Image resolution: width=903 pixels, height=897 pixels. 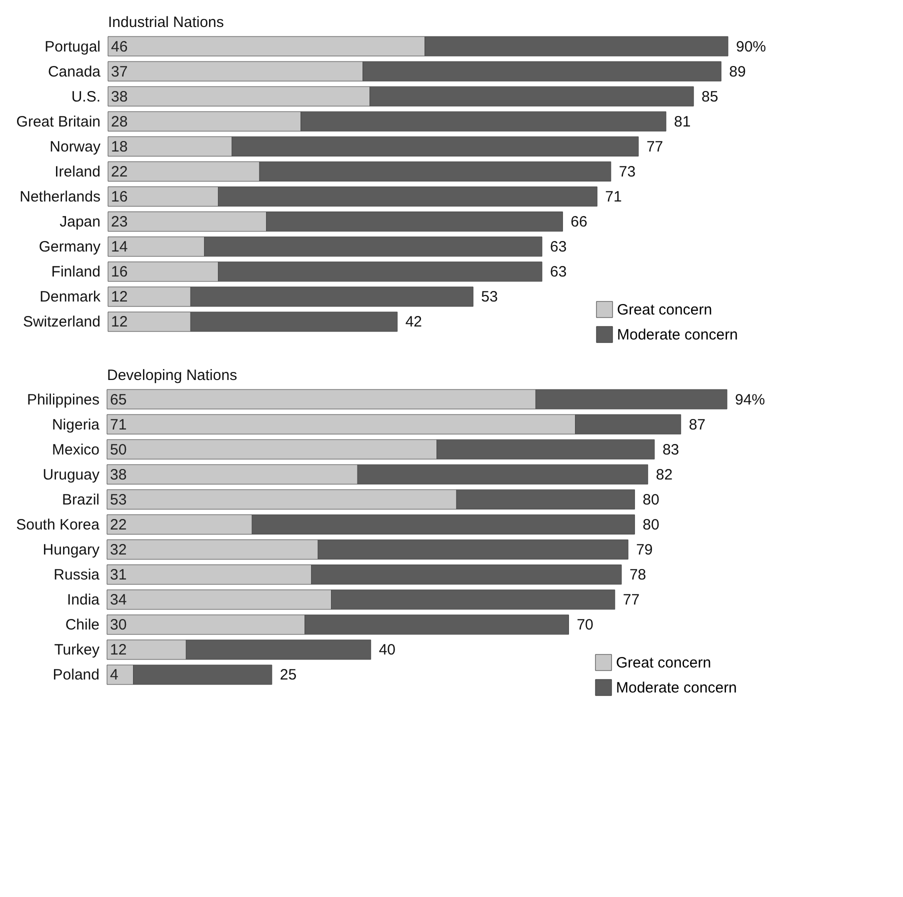 What do you see at coordinates (118, 499) in the screenshot?
I see `data-label: 53` at bounding box center [118, 499].